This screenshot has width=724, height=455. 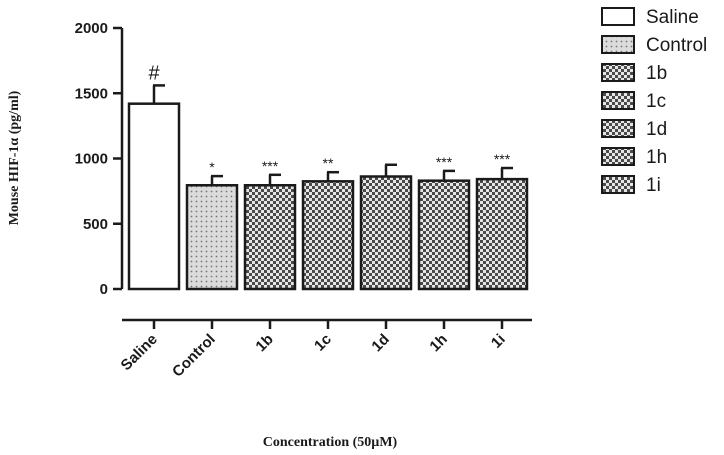 What do you see at coordinates (328, 235) in the screenshot?
I see `bar-1c` at bounding box center [328, 235].